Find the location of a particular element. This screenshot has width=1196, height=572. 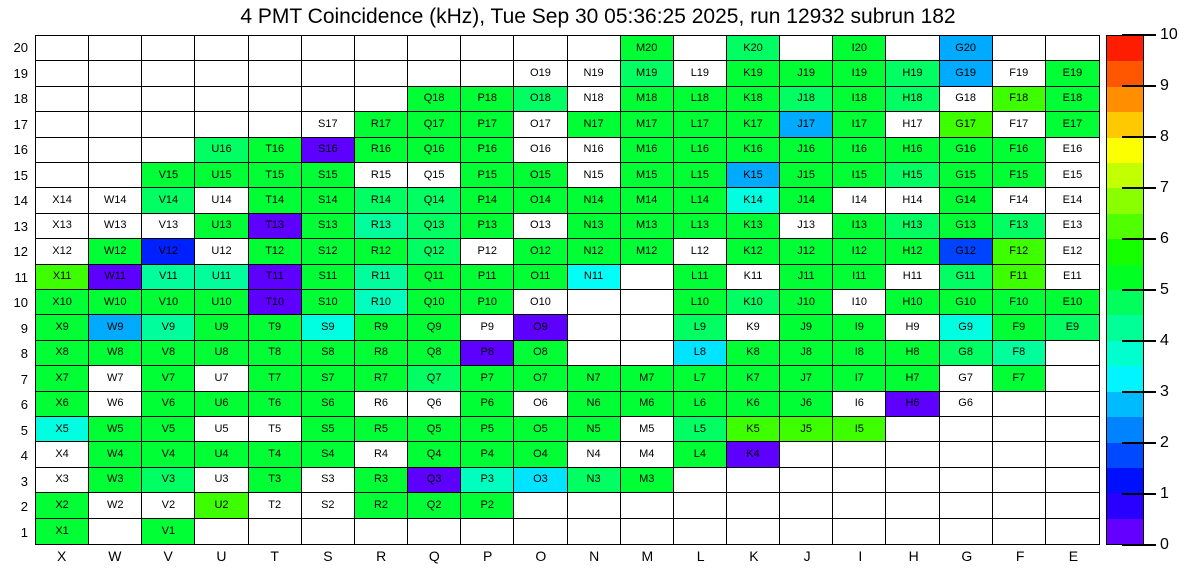

x-axis-label-H: H is located at coordinates (913, 556).